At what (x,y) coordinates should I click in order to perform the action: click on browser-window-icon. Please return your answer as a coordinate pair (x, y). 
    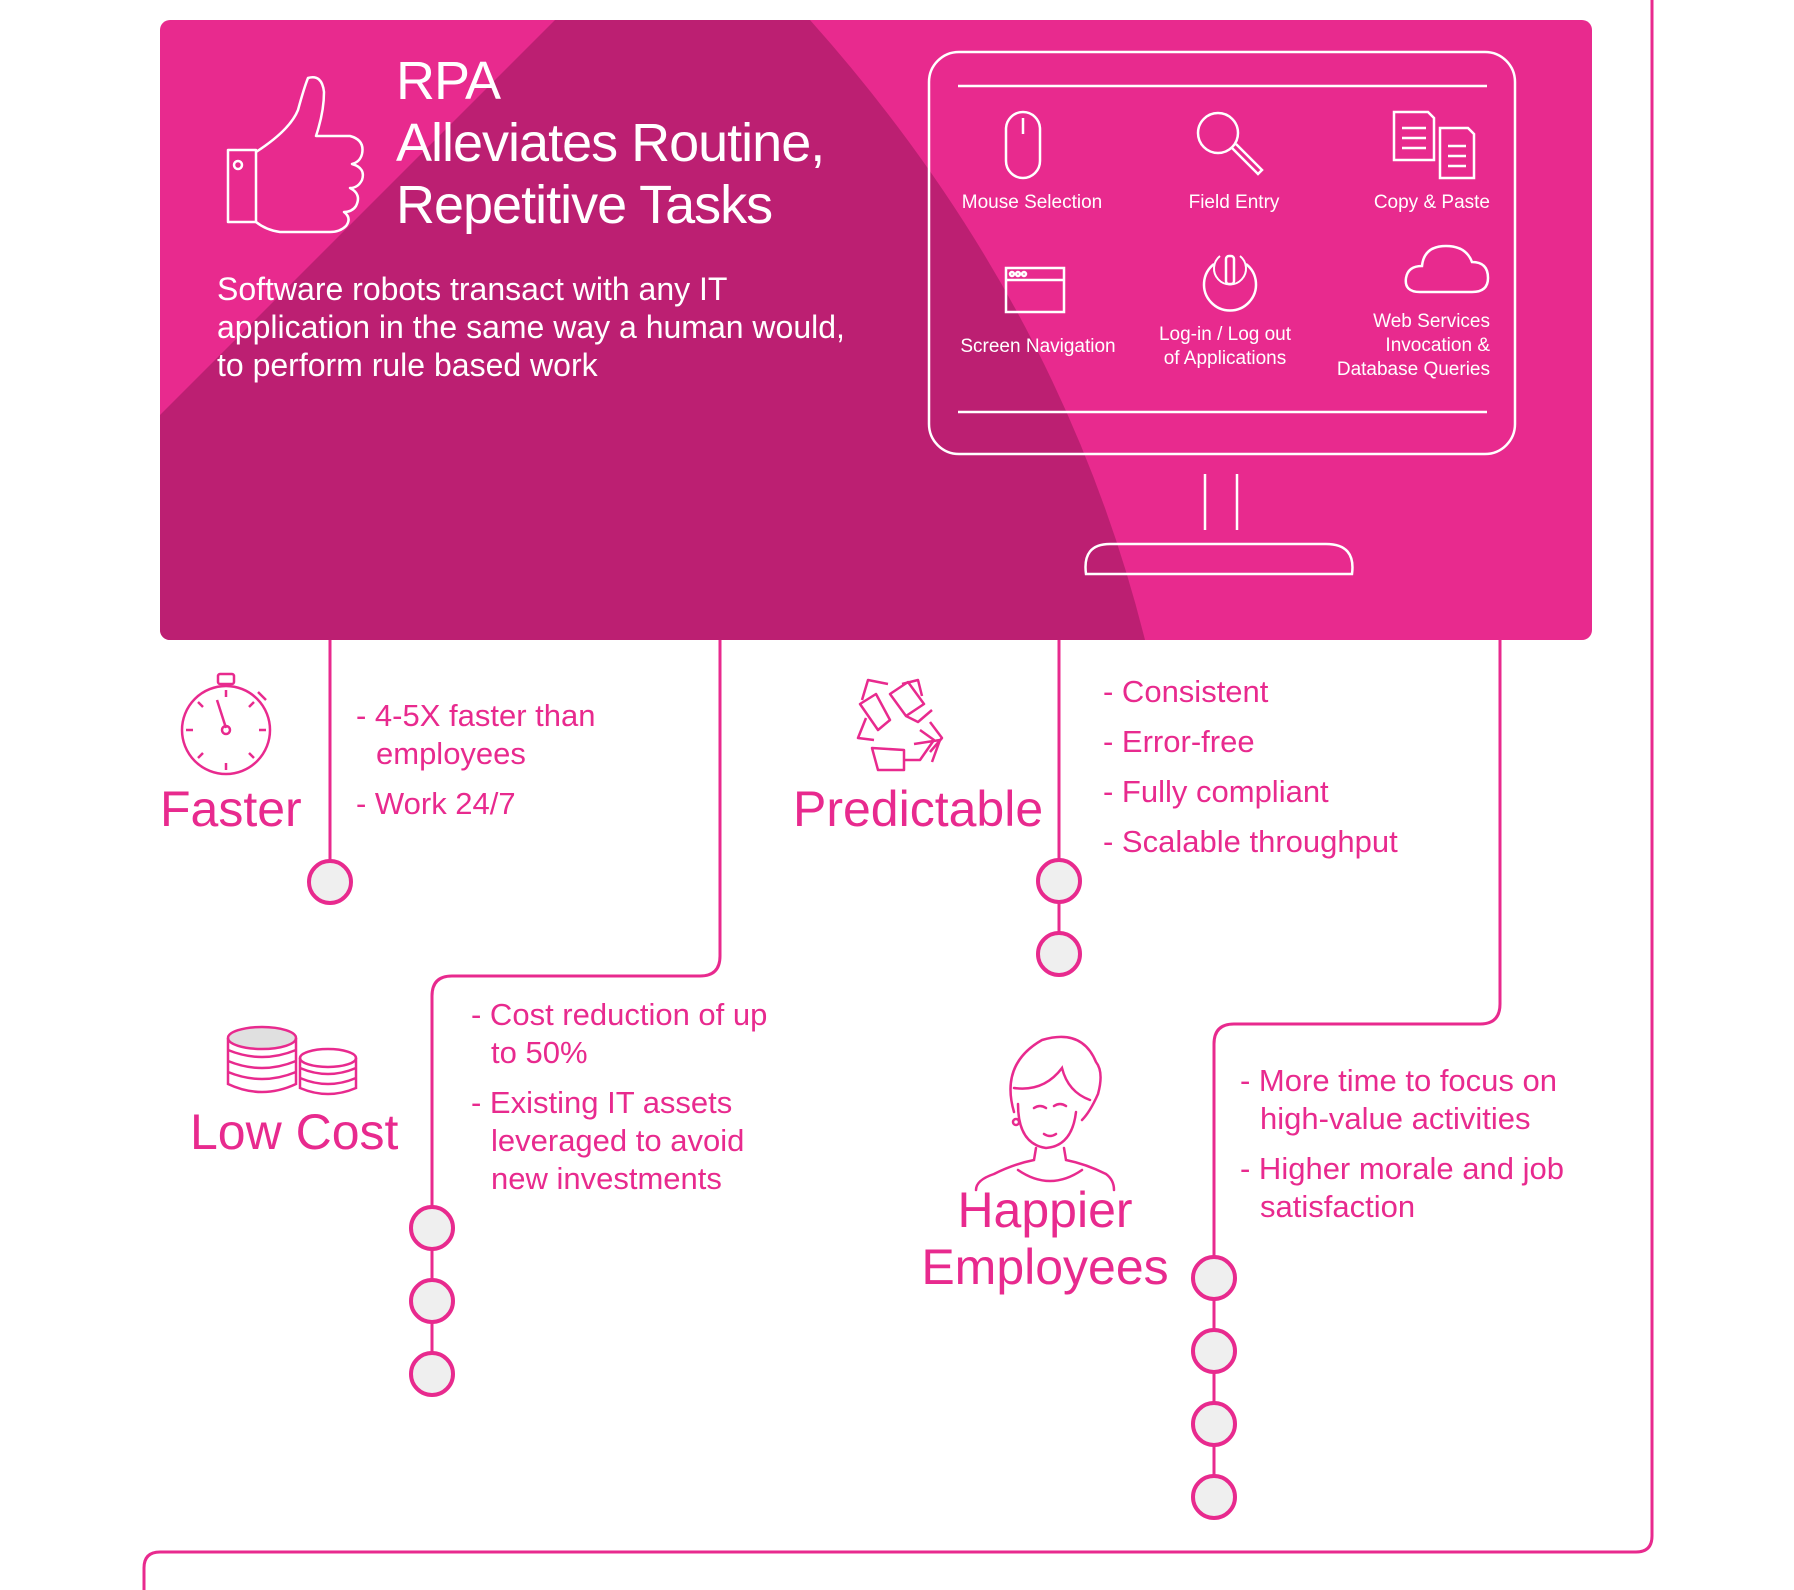
    Looking at the image, I should click on (1035, 290).